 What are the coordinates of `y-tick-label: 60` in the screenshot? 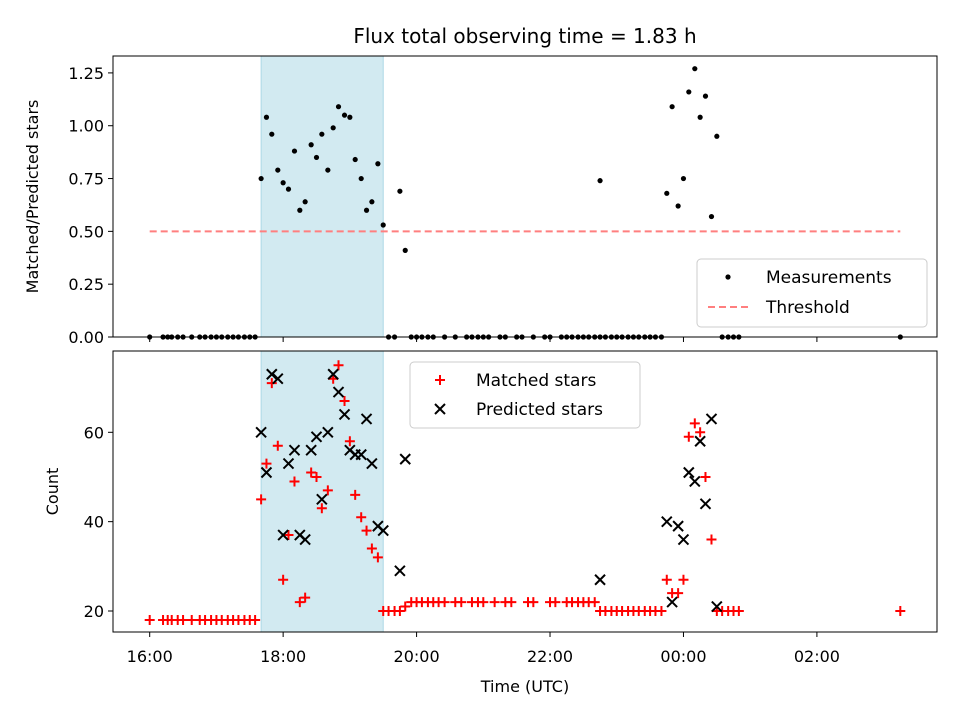 It's located at (94, 432).